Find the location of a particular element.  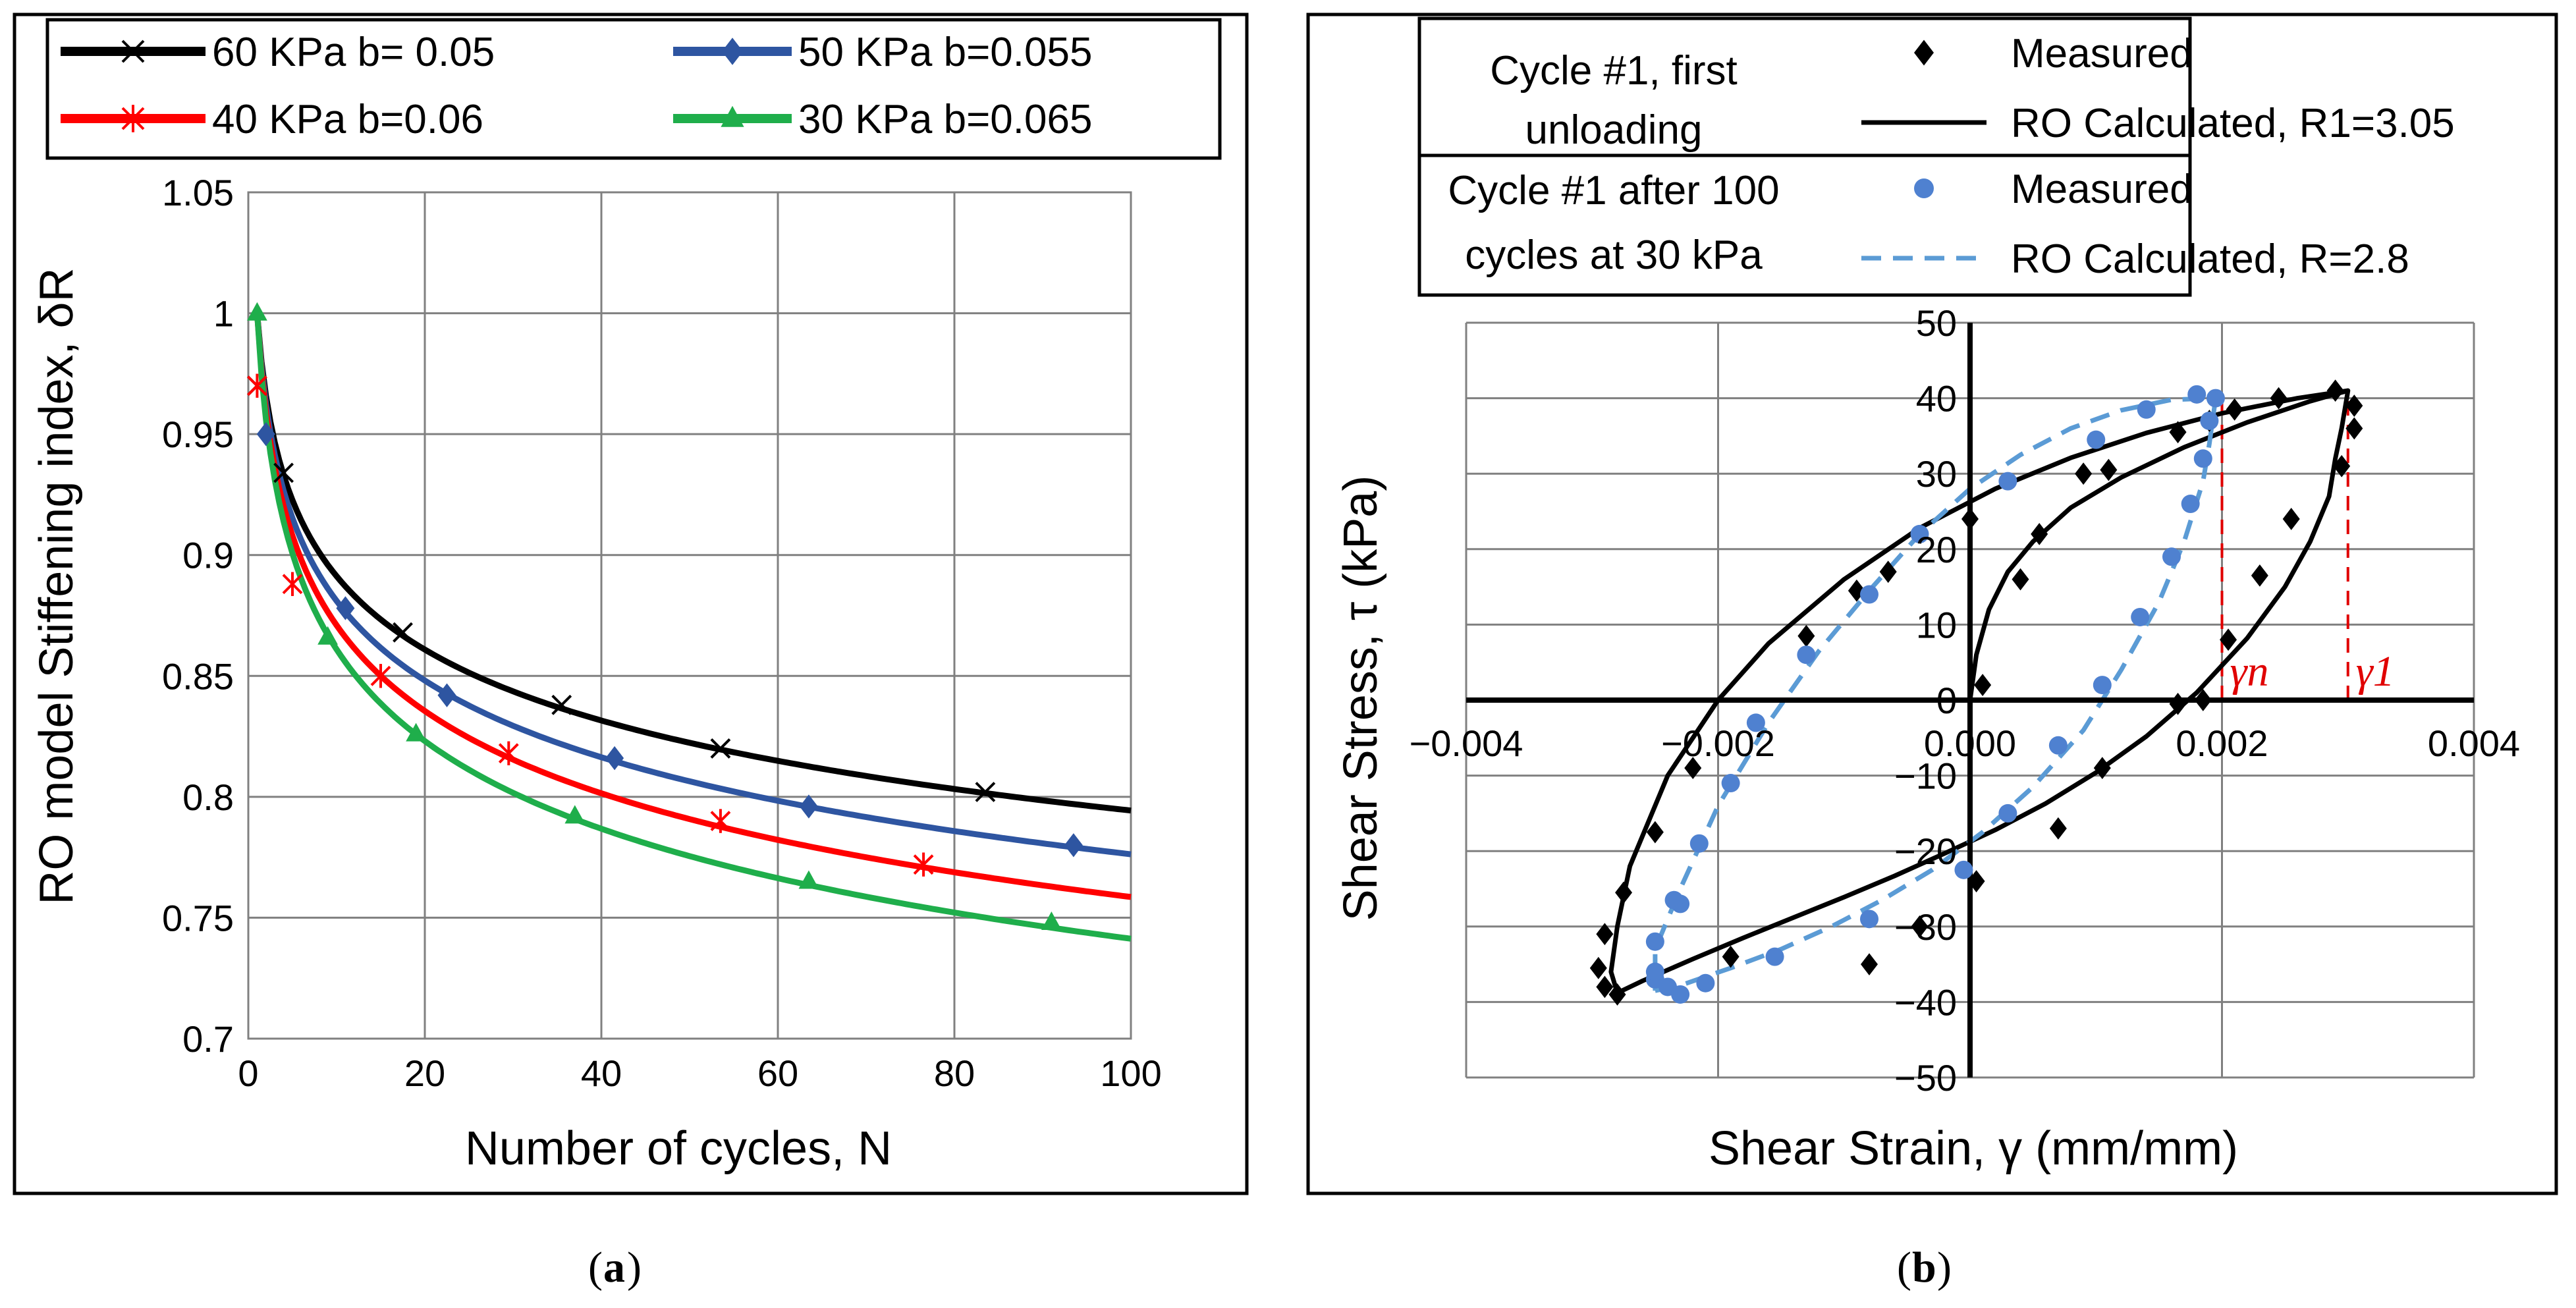

a-ytick-label: 0.85 is located at coordinates (198, 676).